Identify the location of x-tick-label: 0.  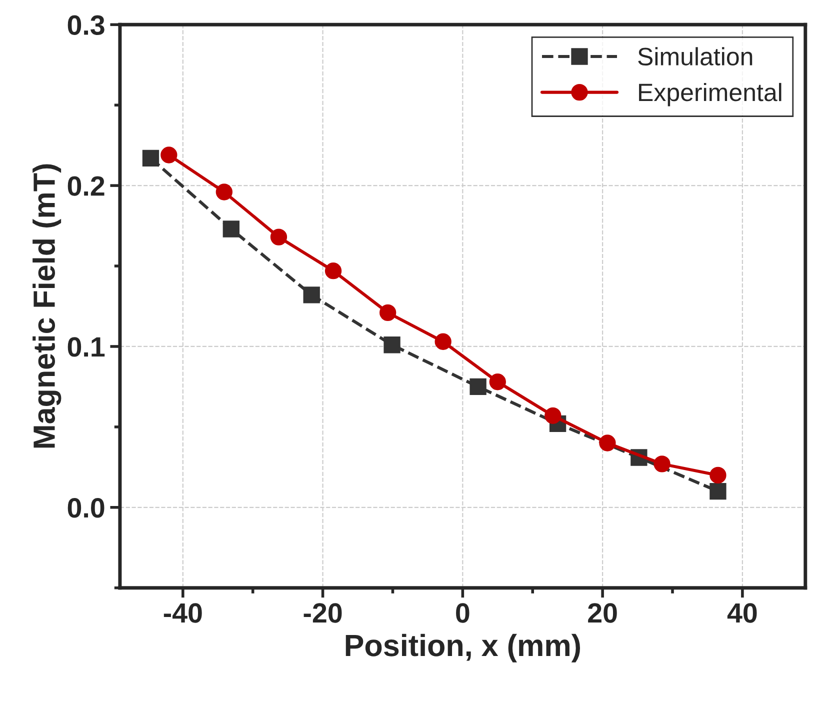
(463, 613).